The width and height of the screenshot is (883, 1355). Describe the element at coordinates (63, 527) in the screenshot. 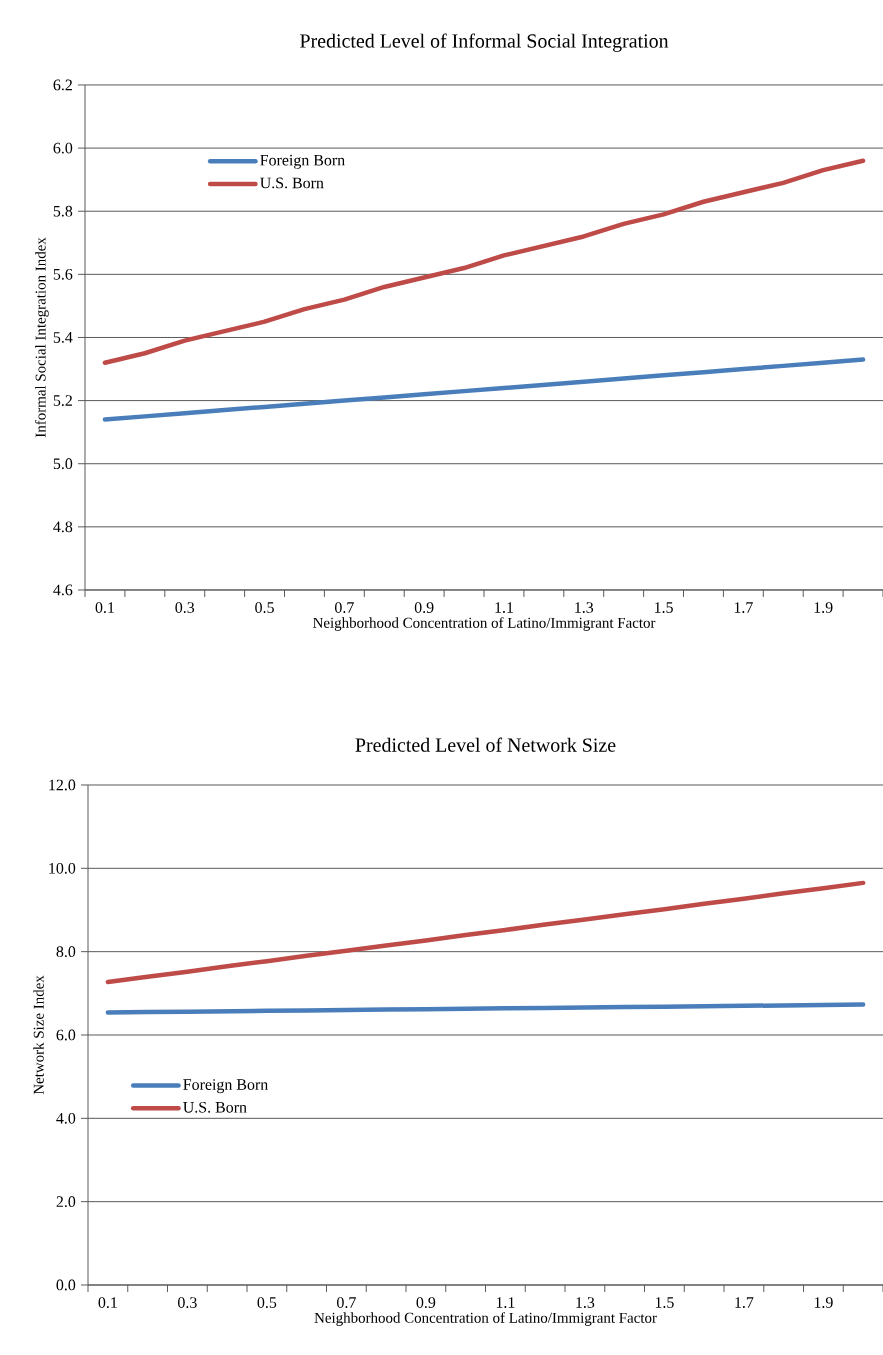

I see `y-tick-label: 4.8` at that location.